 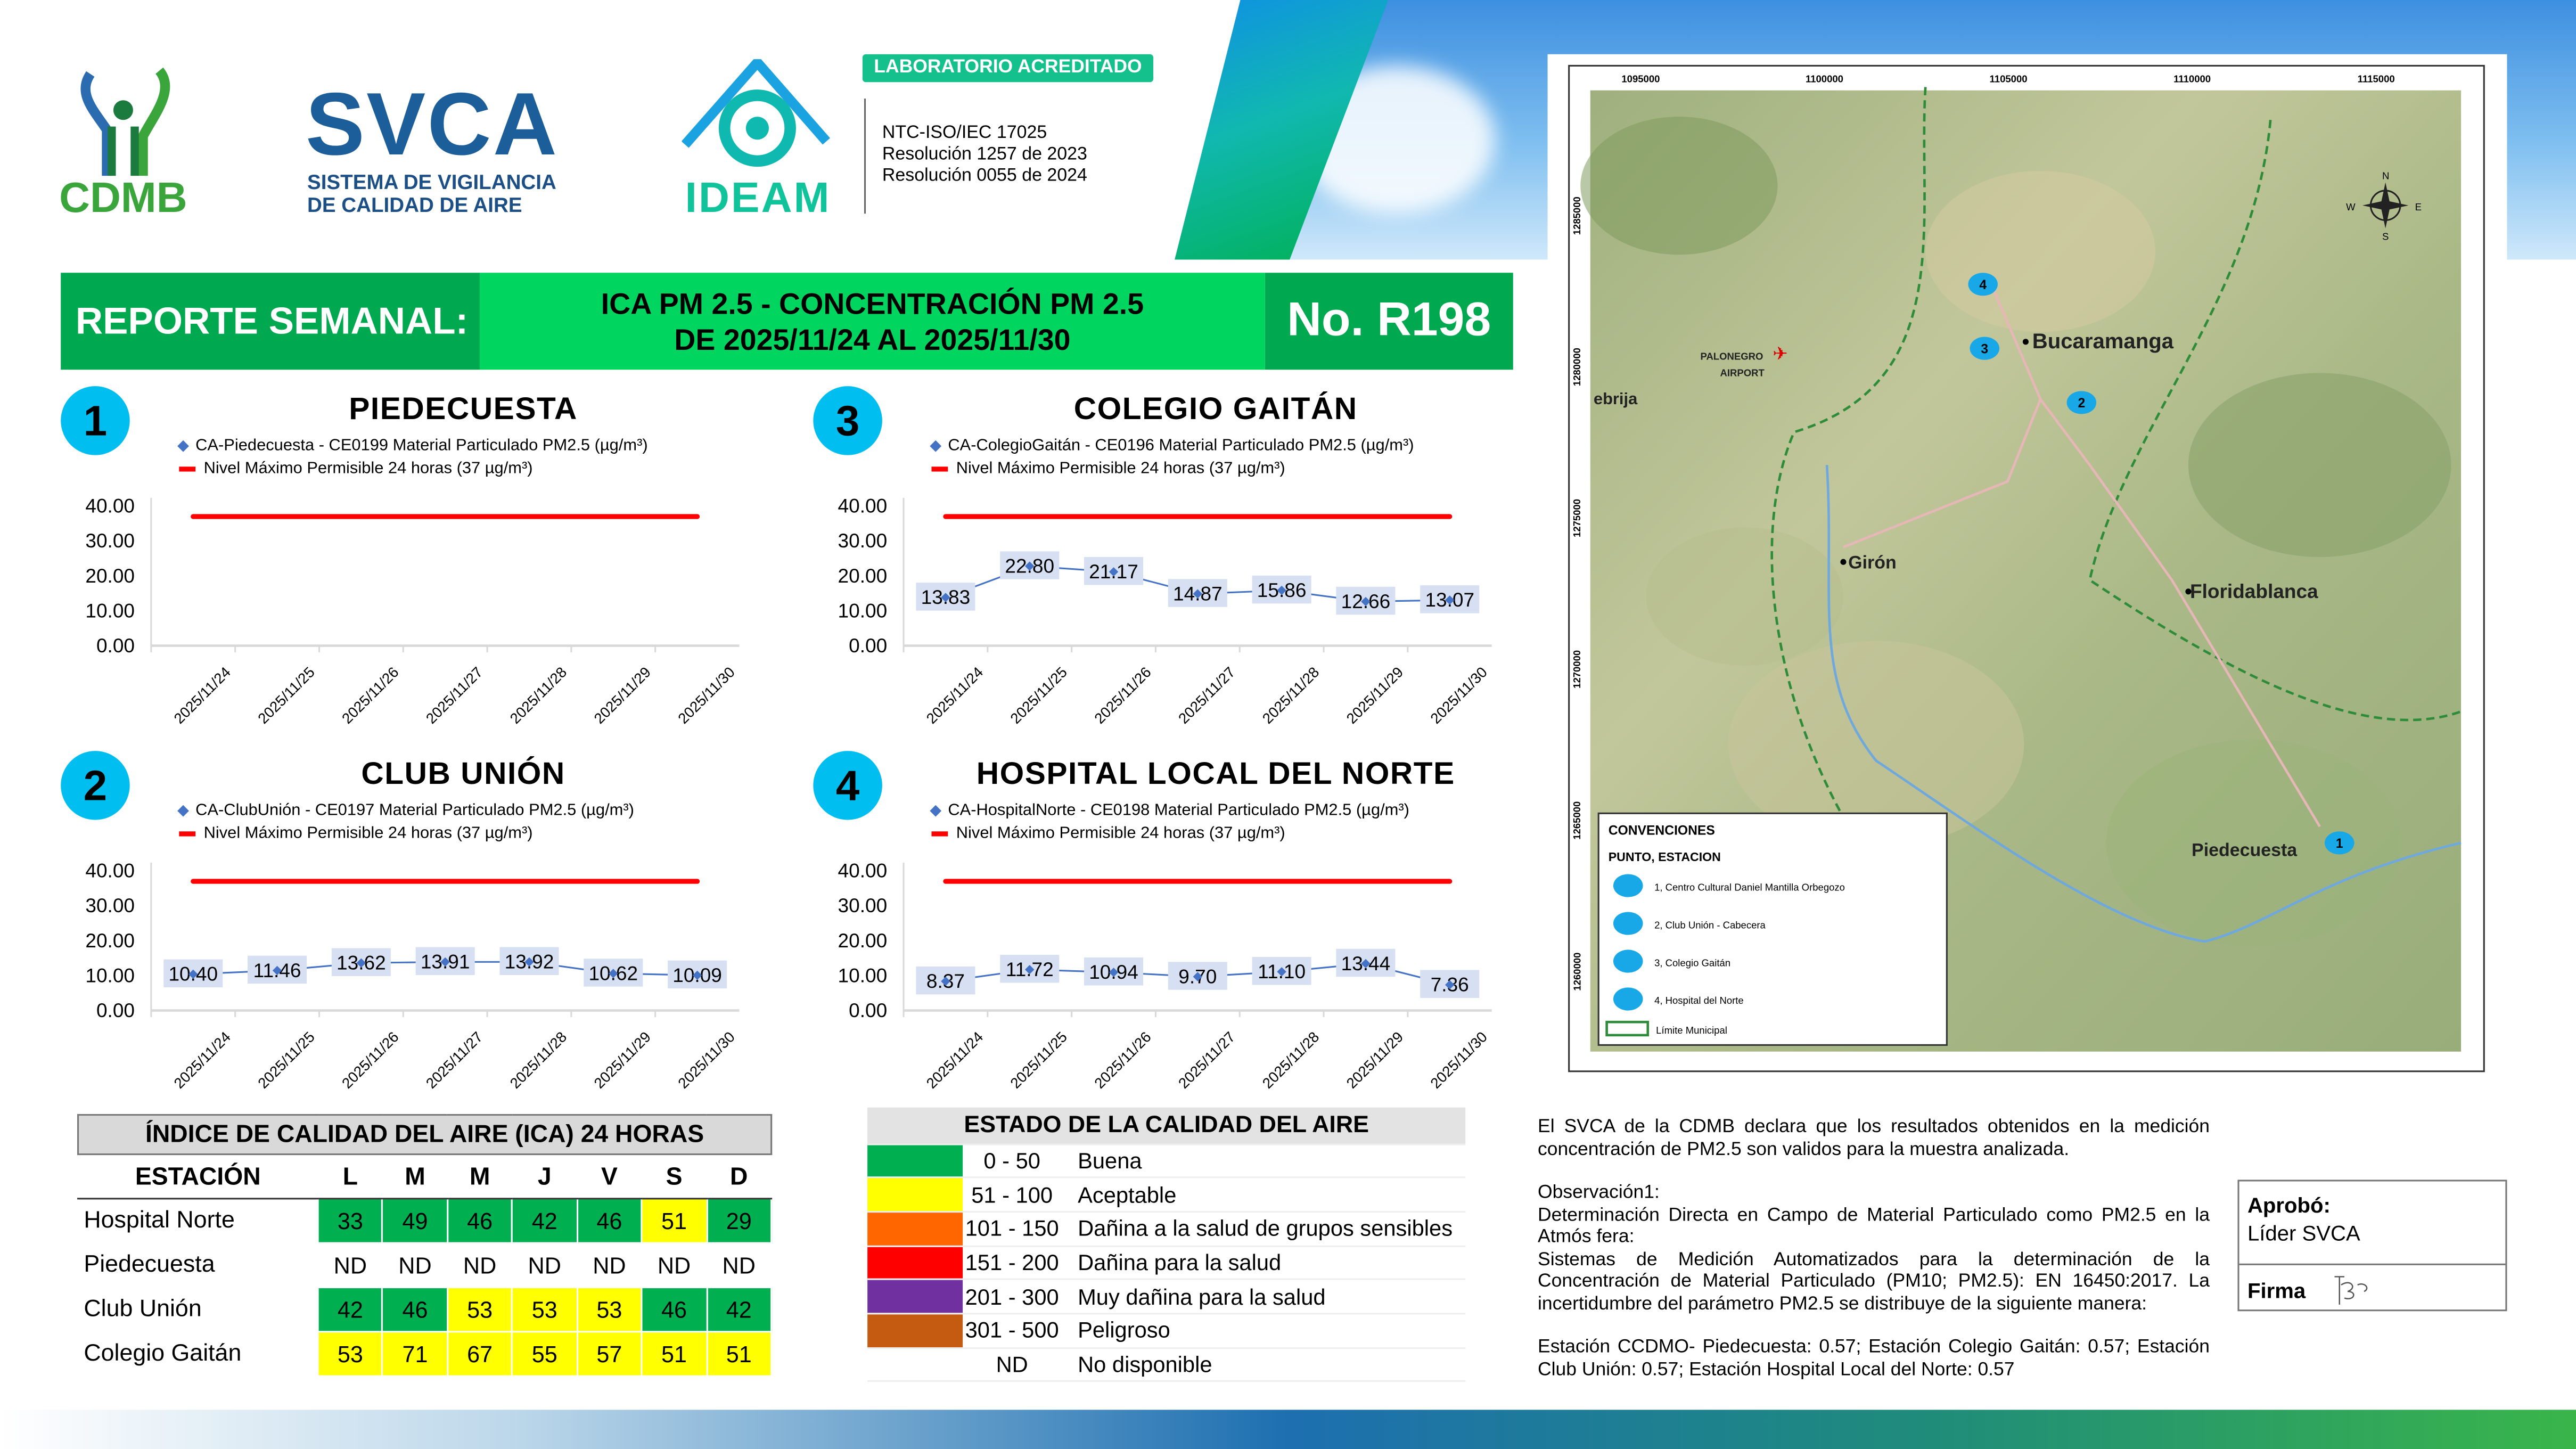 I want to click on chart-title: COLEGIO GAITÁN, so click(x=1215, y=410).